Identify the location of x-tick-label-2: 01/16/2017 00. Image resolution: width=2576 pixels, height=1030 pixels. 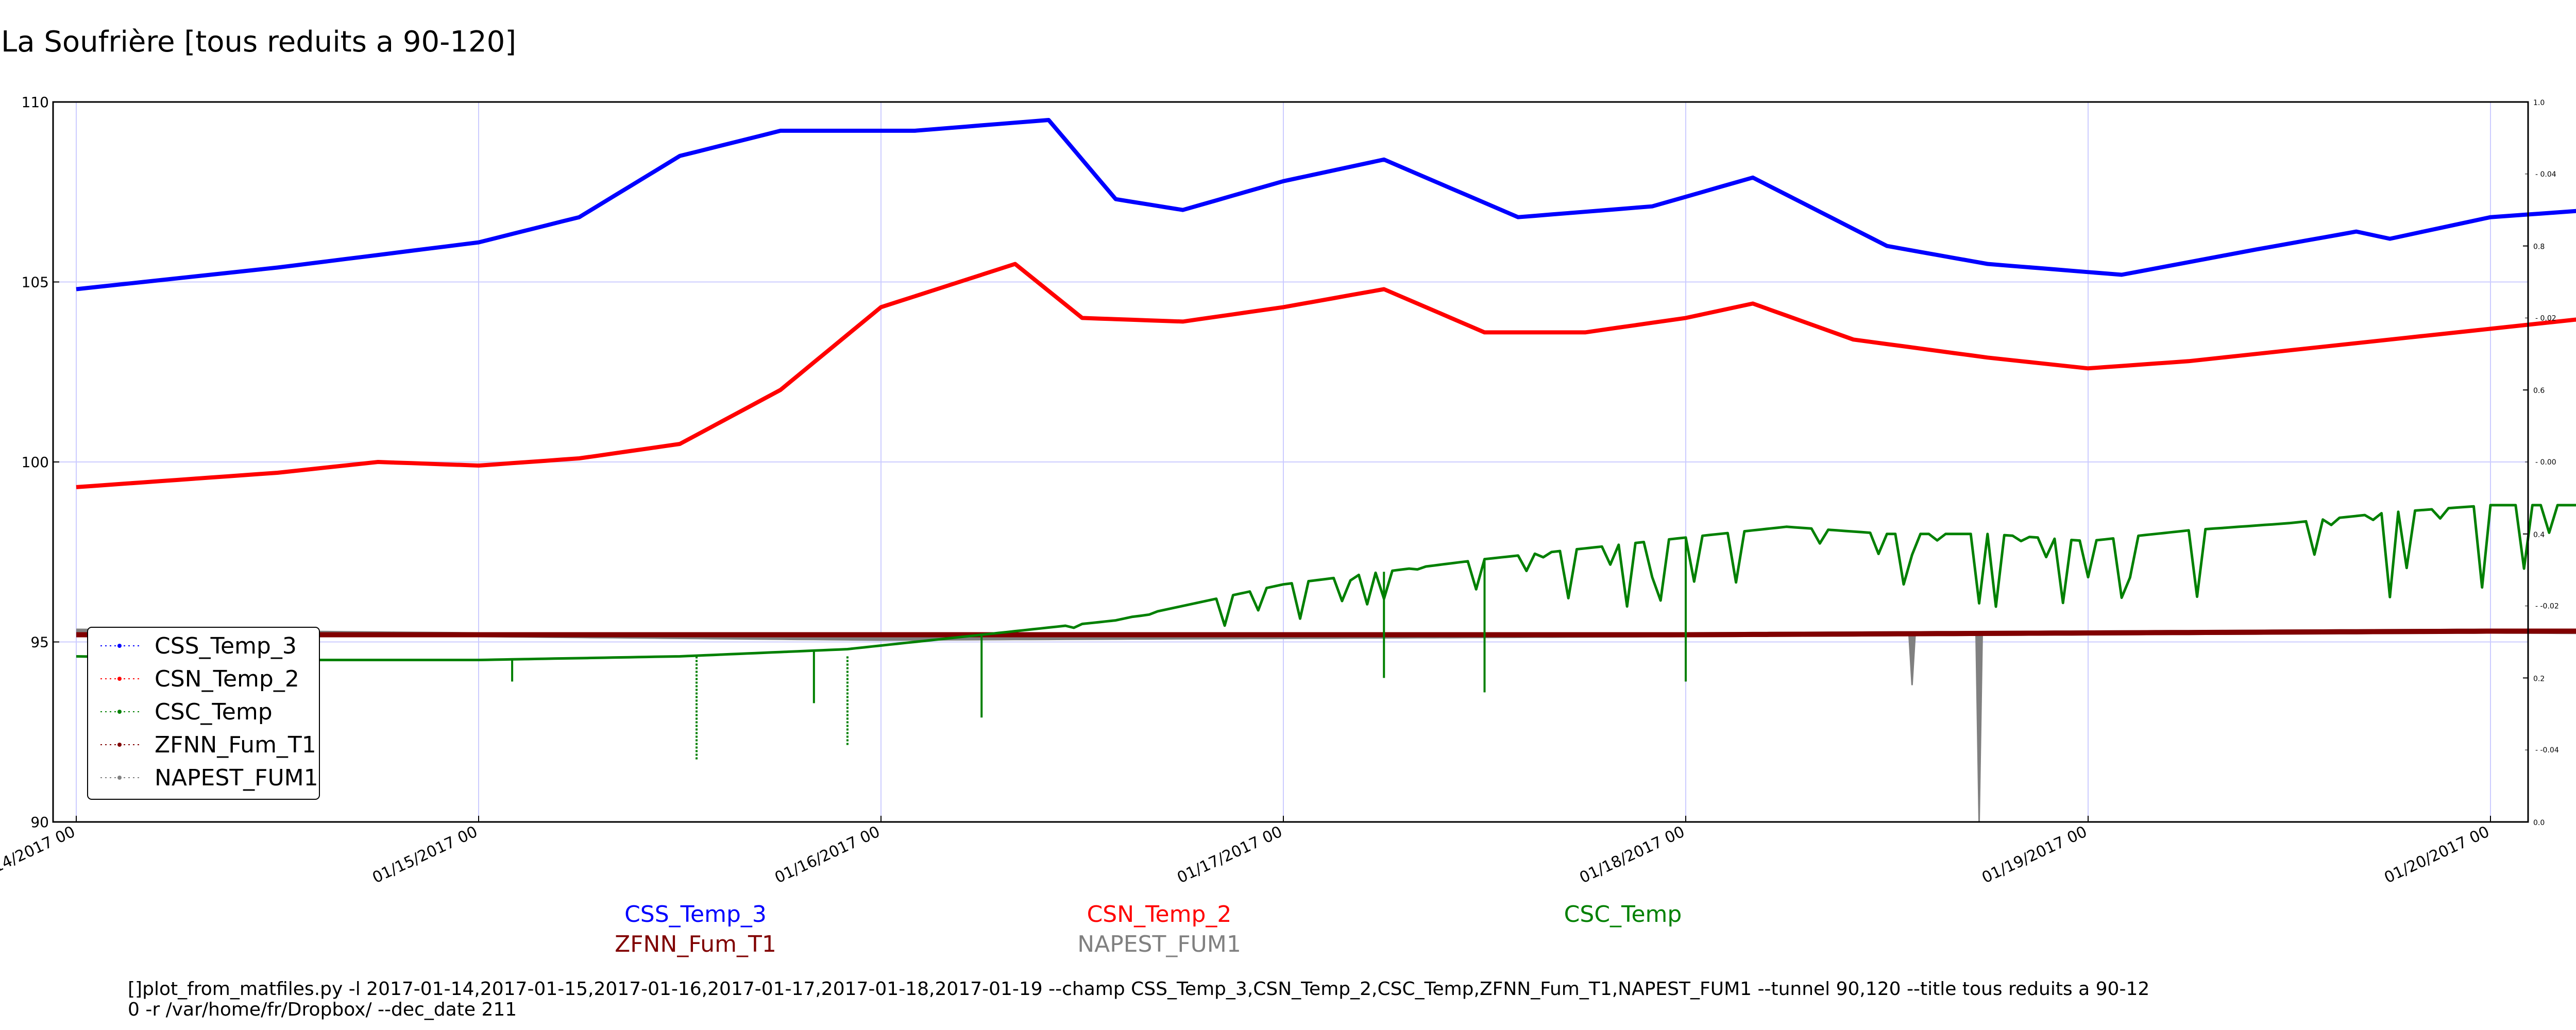
(827, 855).